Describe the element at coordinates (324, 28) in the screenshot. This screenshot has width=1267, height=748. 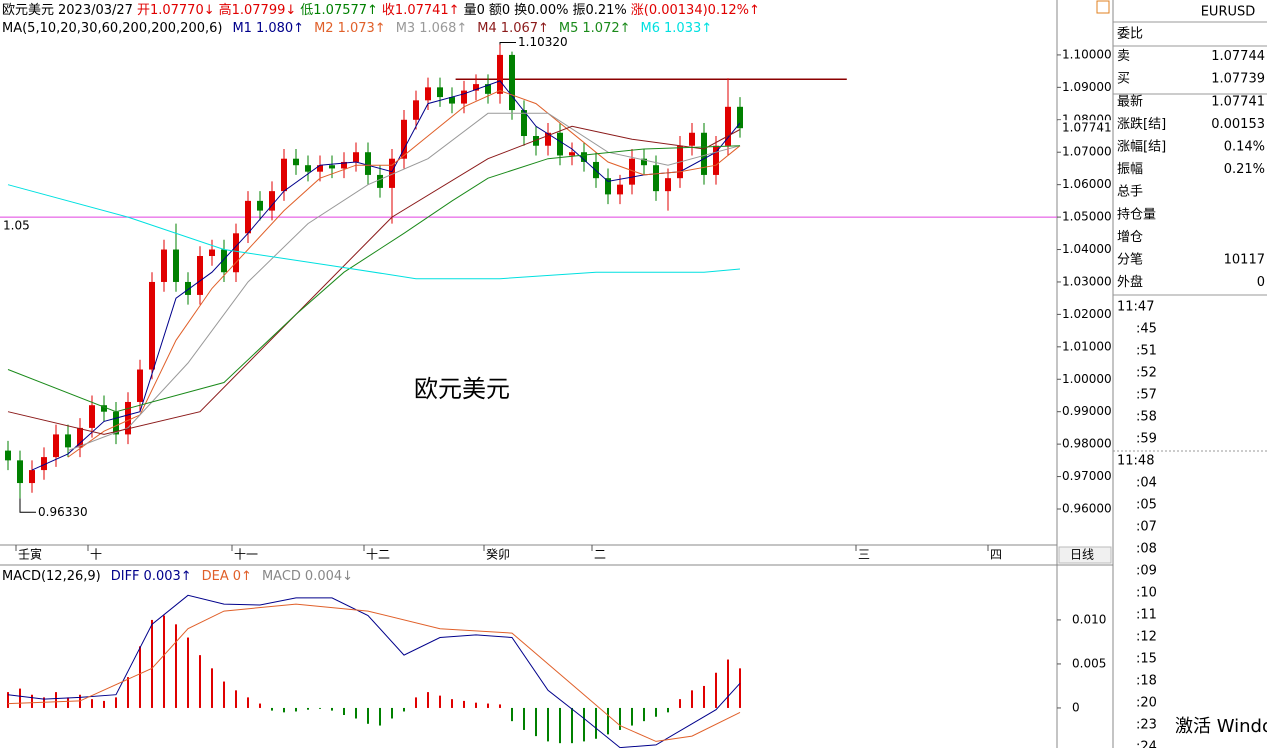
I see `legend-name: M2` at that location.